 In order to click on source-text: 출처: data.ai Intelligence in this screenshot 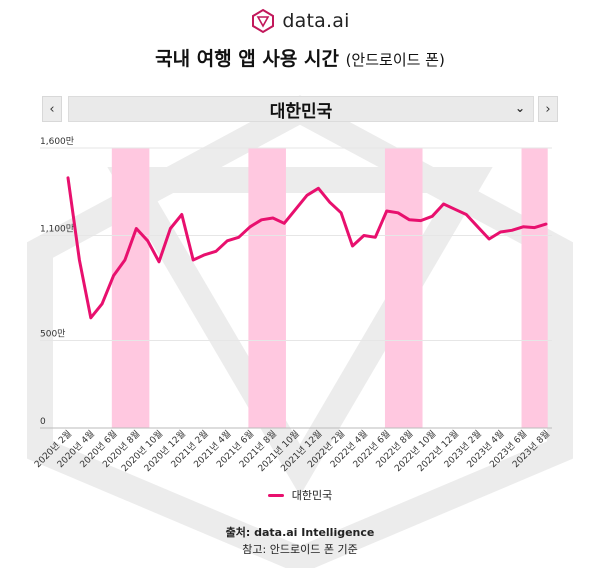, I will do `click(300, 532)`.